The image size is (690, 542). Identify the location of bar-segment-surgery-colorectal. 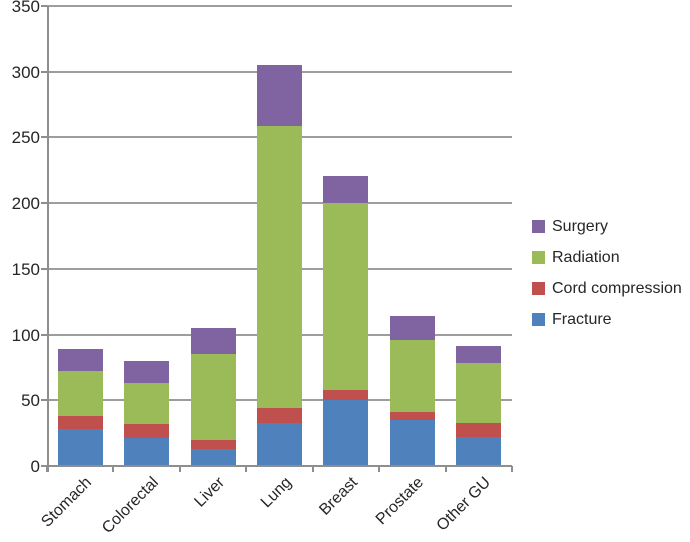
(147, 372).